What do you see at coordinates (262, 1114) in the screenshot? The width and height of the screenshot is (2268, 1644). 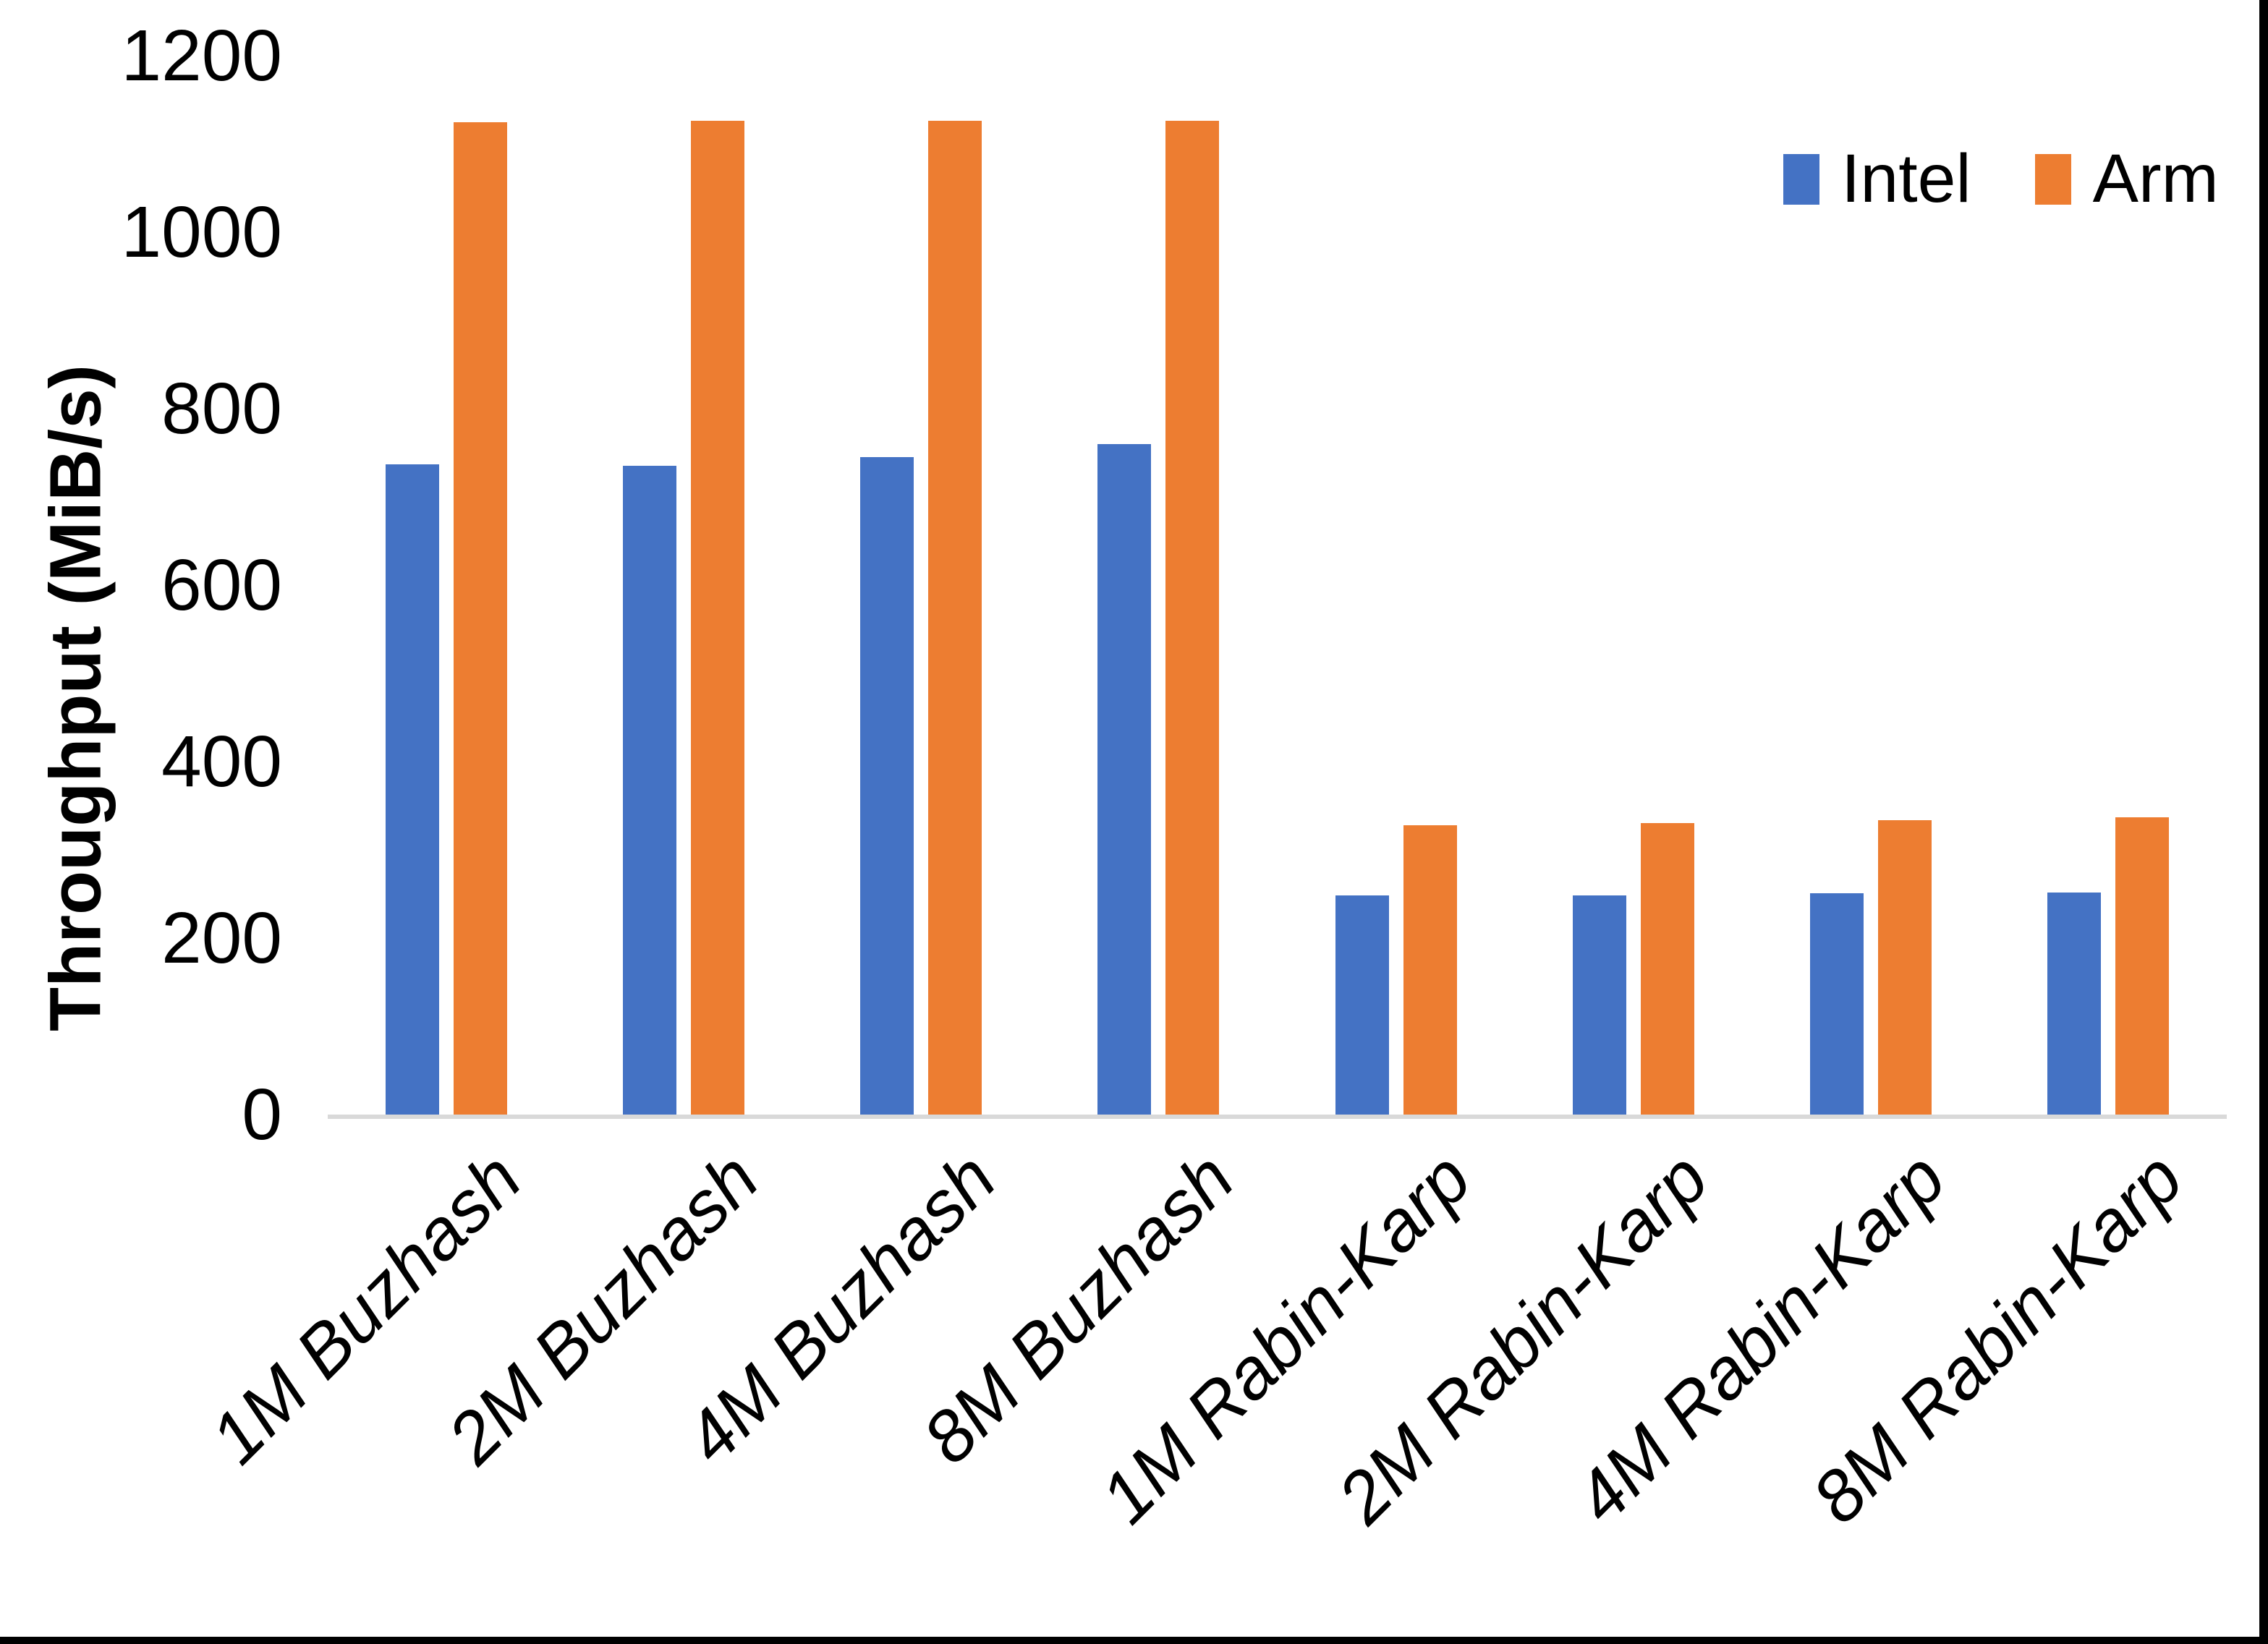 I see `y-tick-label-0: 0` at bounding box center [262, 1114].